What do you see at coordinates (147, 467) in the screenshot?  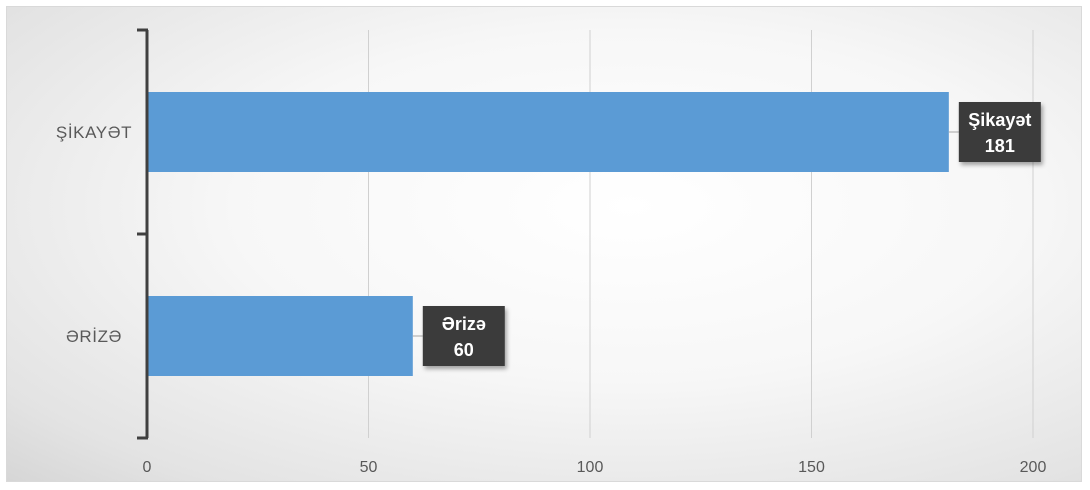 I see `x-tick-label-0: 0` at bounding box center [147, 467].